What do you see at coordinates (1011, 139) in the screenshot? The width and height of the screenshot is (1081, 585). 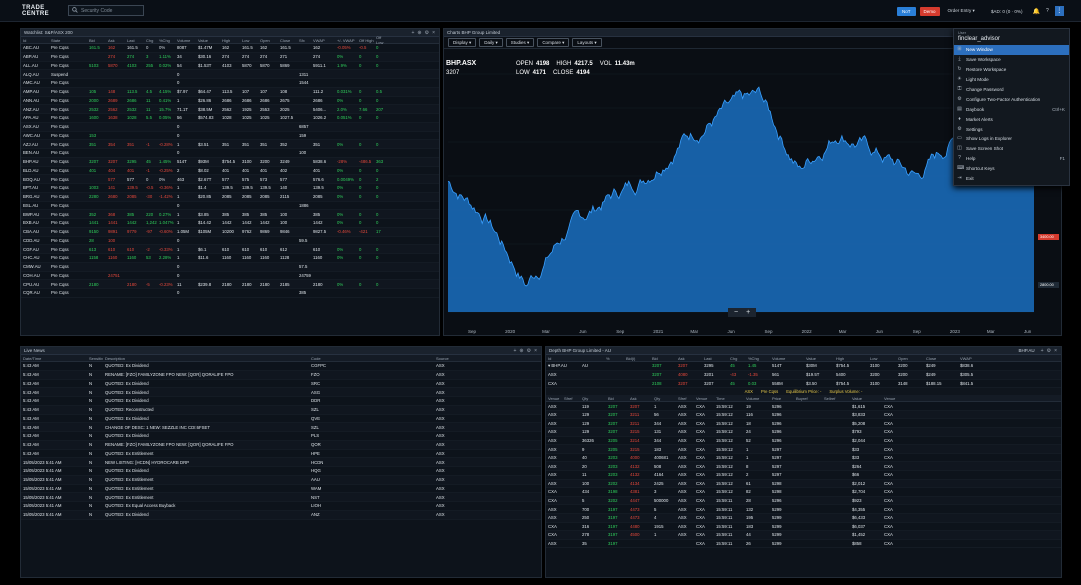 I see `menu-item-show-logs-in-explorer: ▭ Show Logs in Explorer` at bounding box center [1011, 139].